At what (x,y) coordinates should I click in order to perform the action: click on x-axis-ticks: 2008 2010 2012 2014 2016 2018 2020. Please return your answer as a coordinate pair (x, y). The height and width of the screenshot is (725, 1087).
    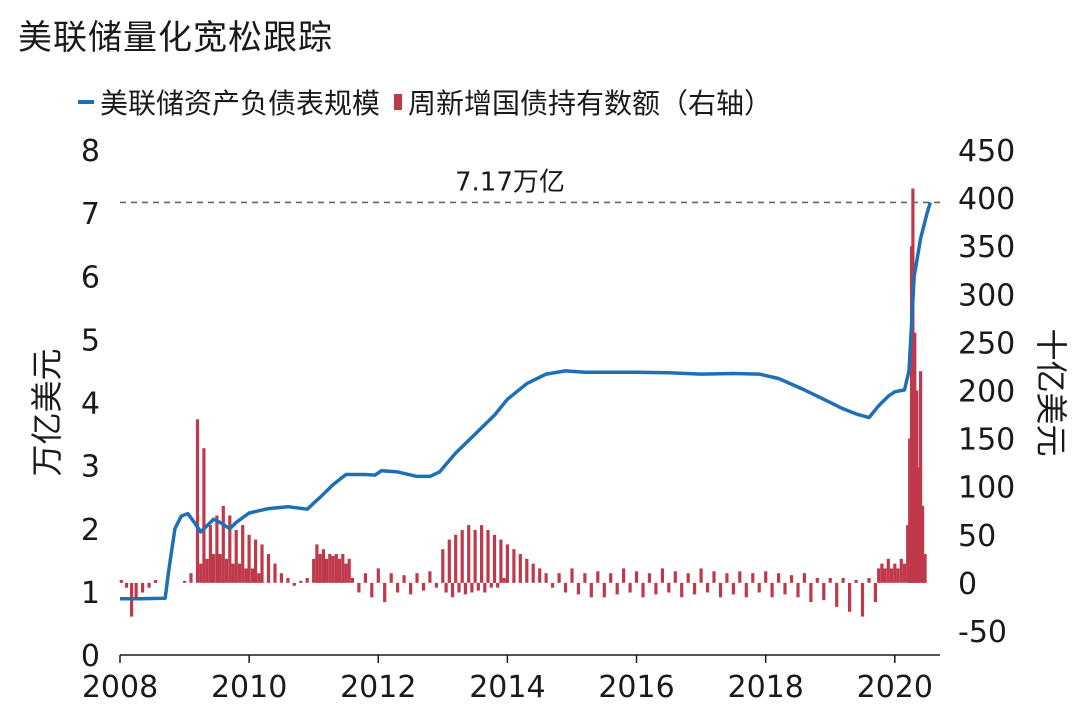
    Looking at the image, I should click on (507, 680).